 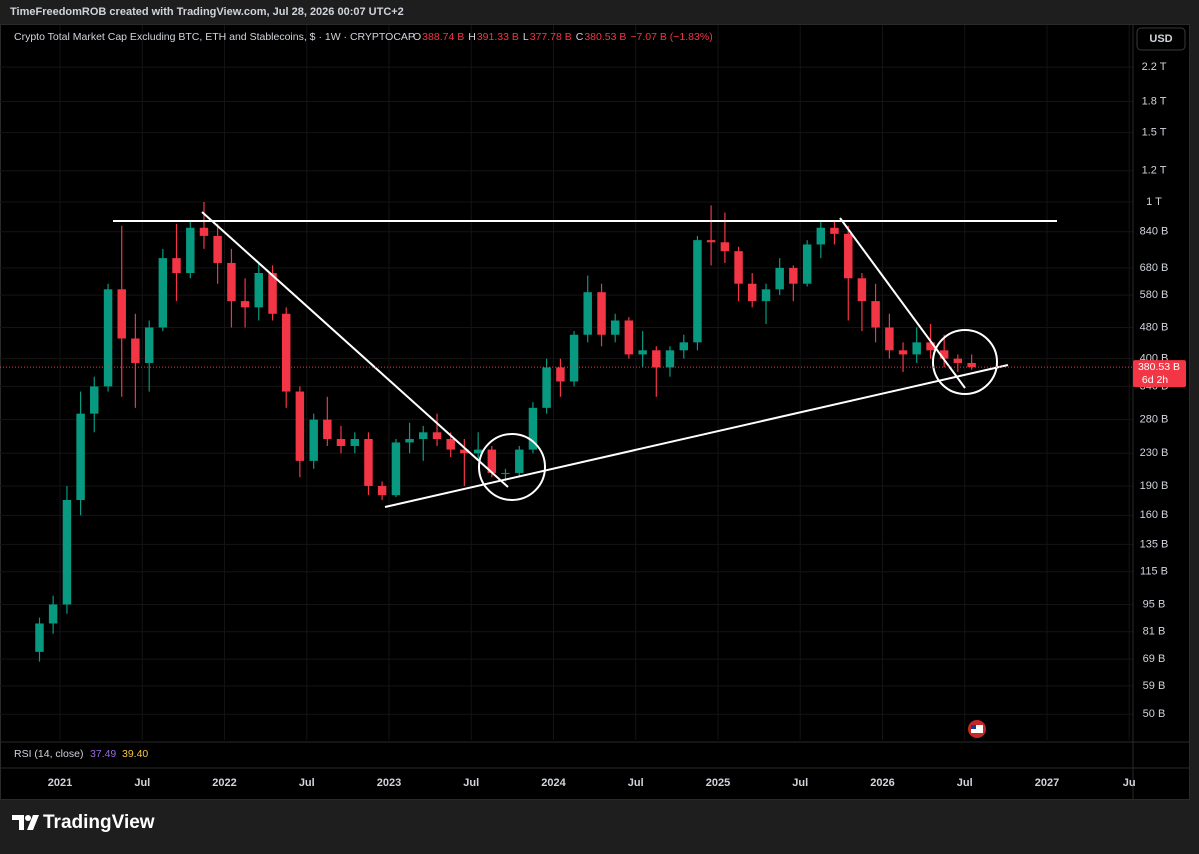 I want to click on rsi-label: RSI (14, close), so click(x=48, y=754).